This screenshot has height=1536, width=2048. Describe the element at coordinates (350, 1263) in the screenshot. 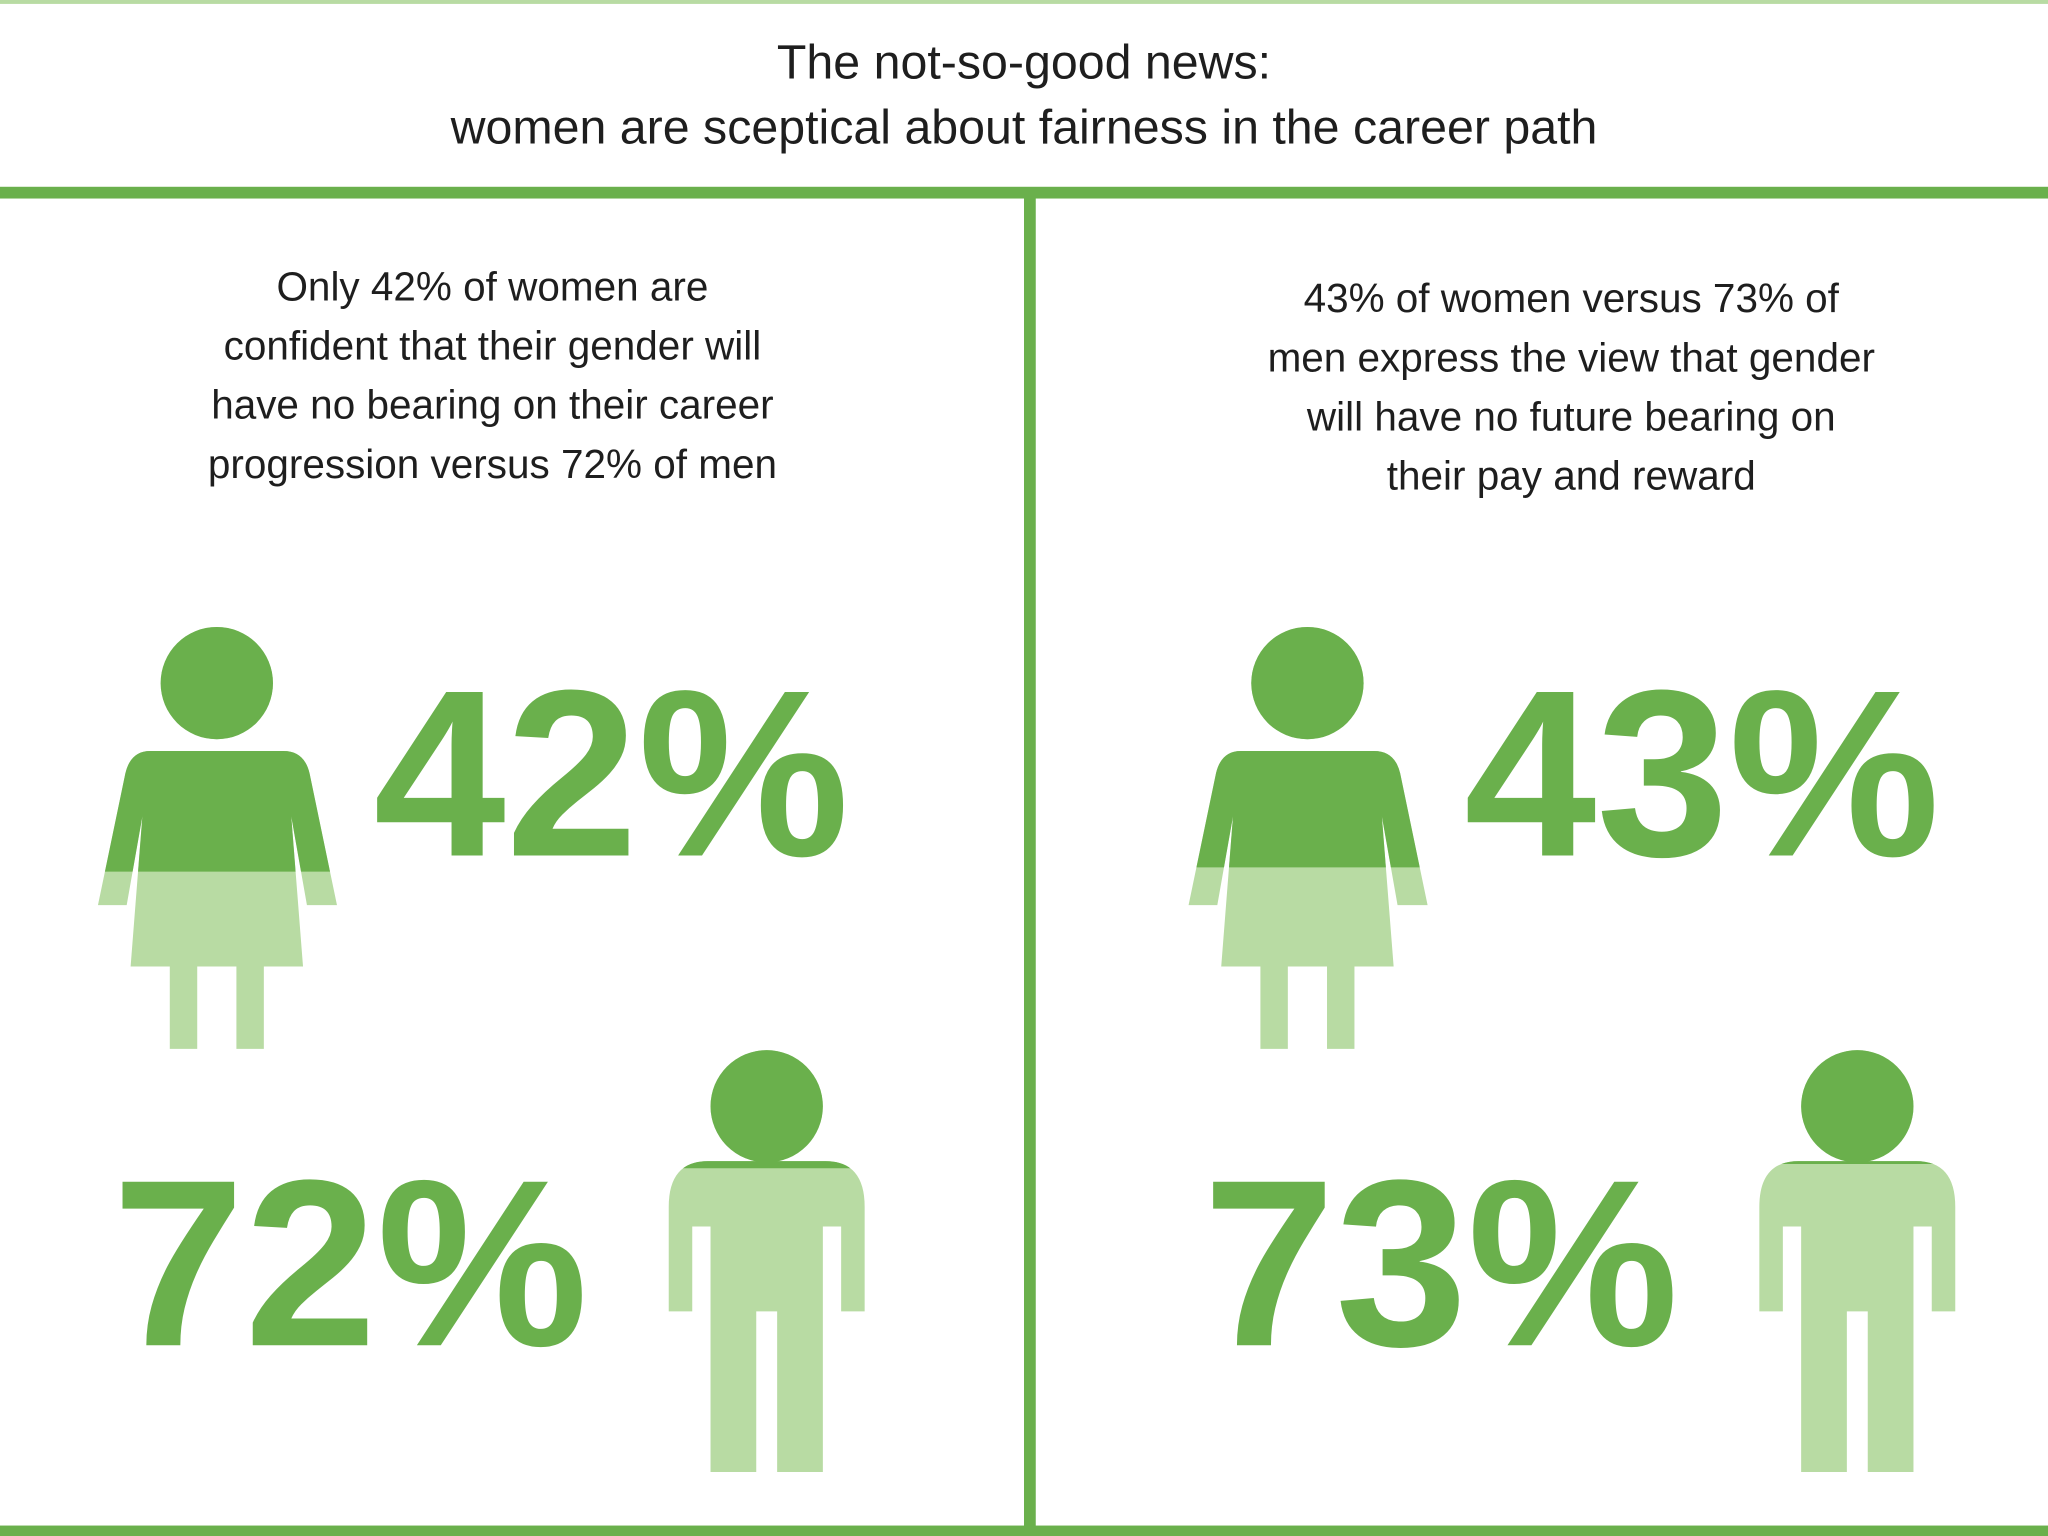

I see `percent-label: 72%` at that location.